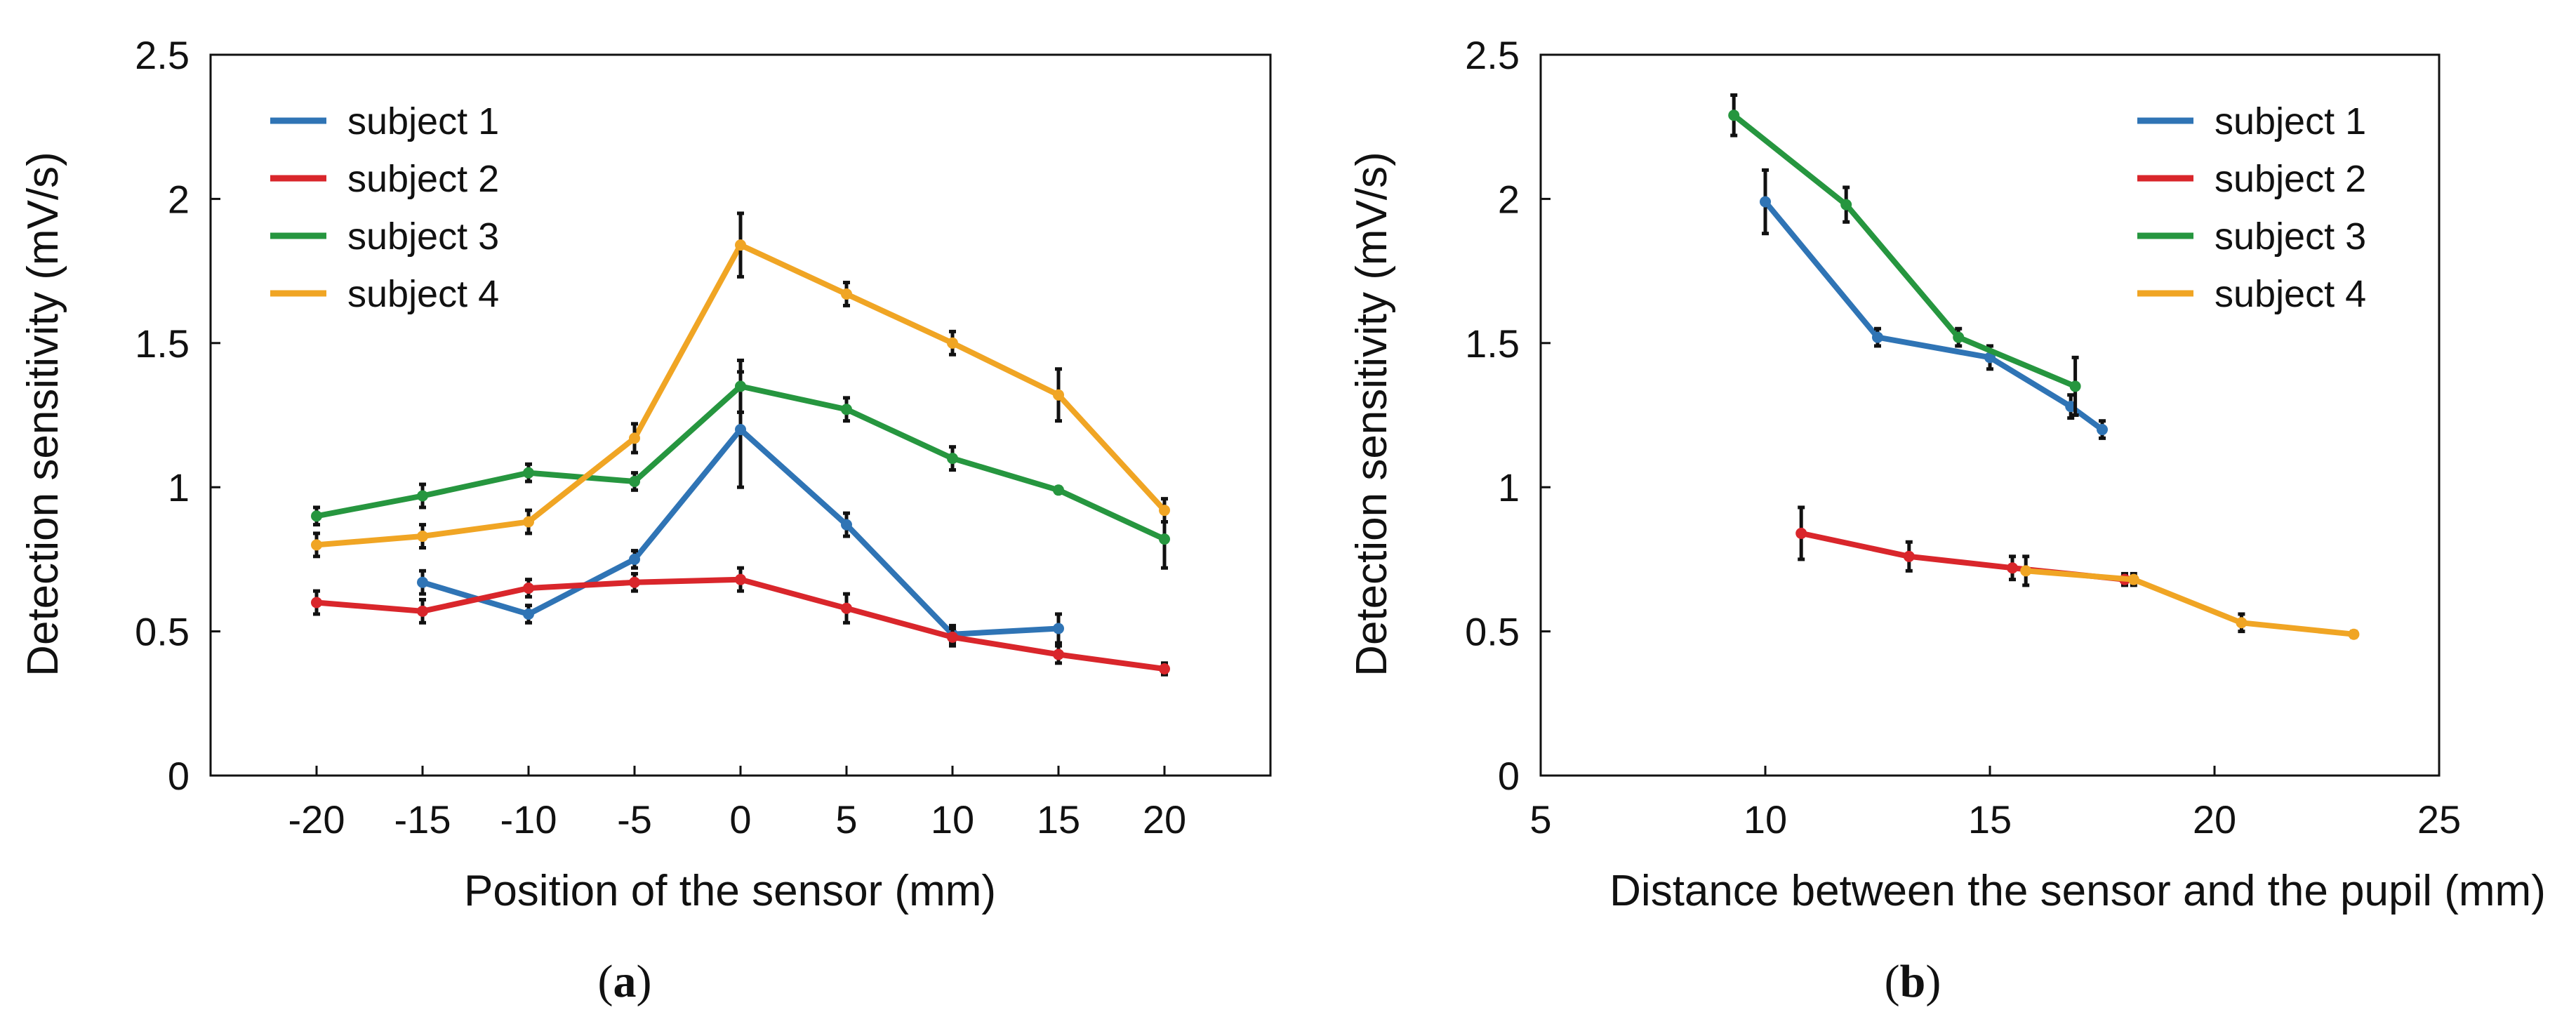 This screenshot has width=2576, height=1024. I want to click on x-tick-label: 25, so click(2439, 819).